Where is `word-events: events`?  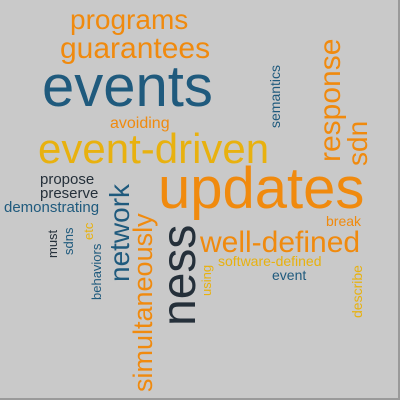
word-events: events is located at coordinates (127, 86).